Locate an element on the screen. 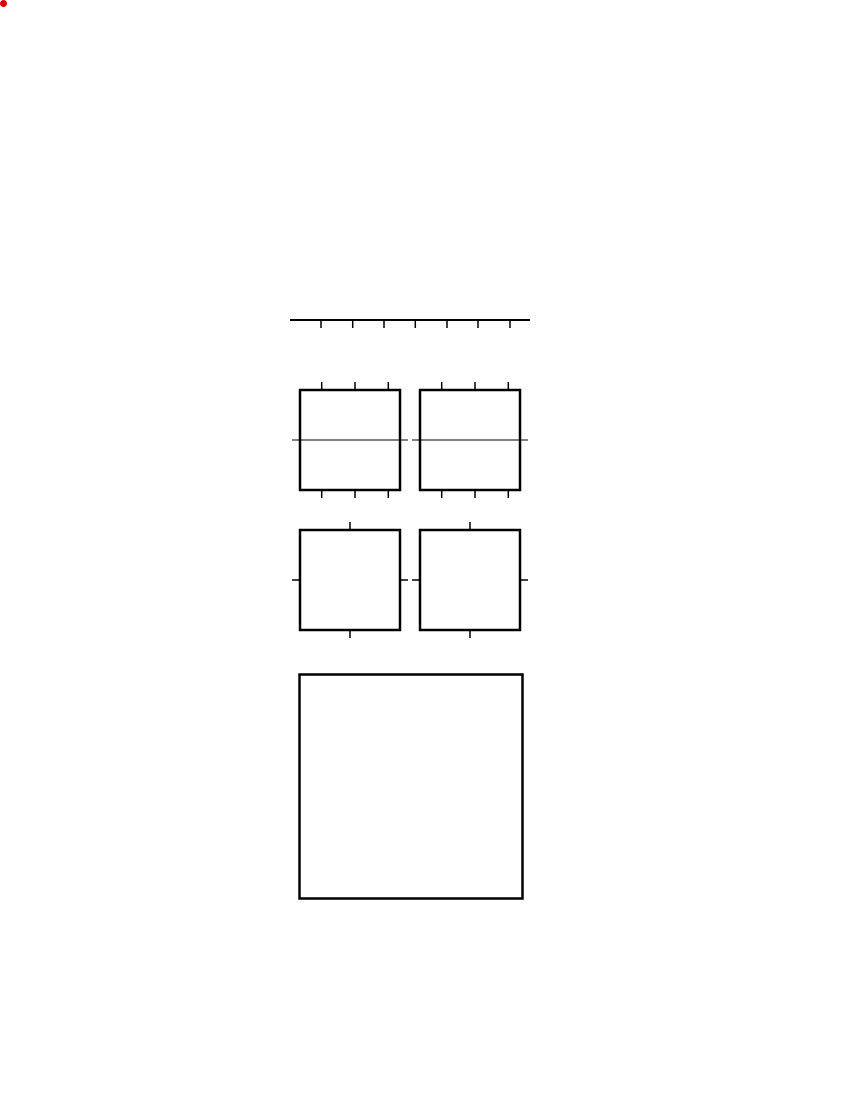 The width and height of the screenshot is (850, 1100). trace-time-axis is located at coordinates (410, 323).